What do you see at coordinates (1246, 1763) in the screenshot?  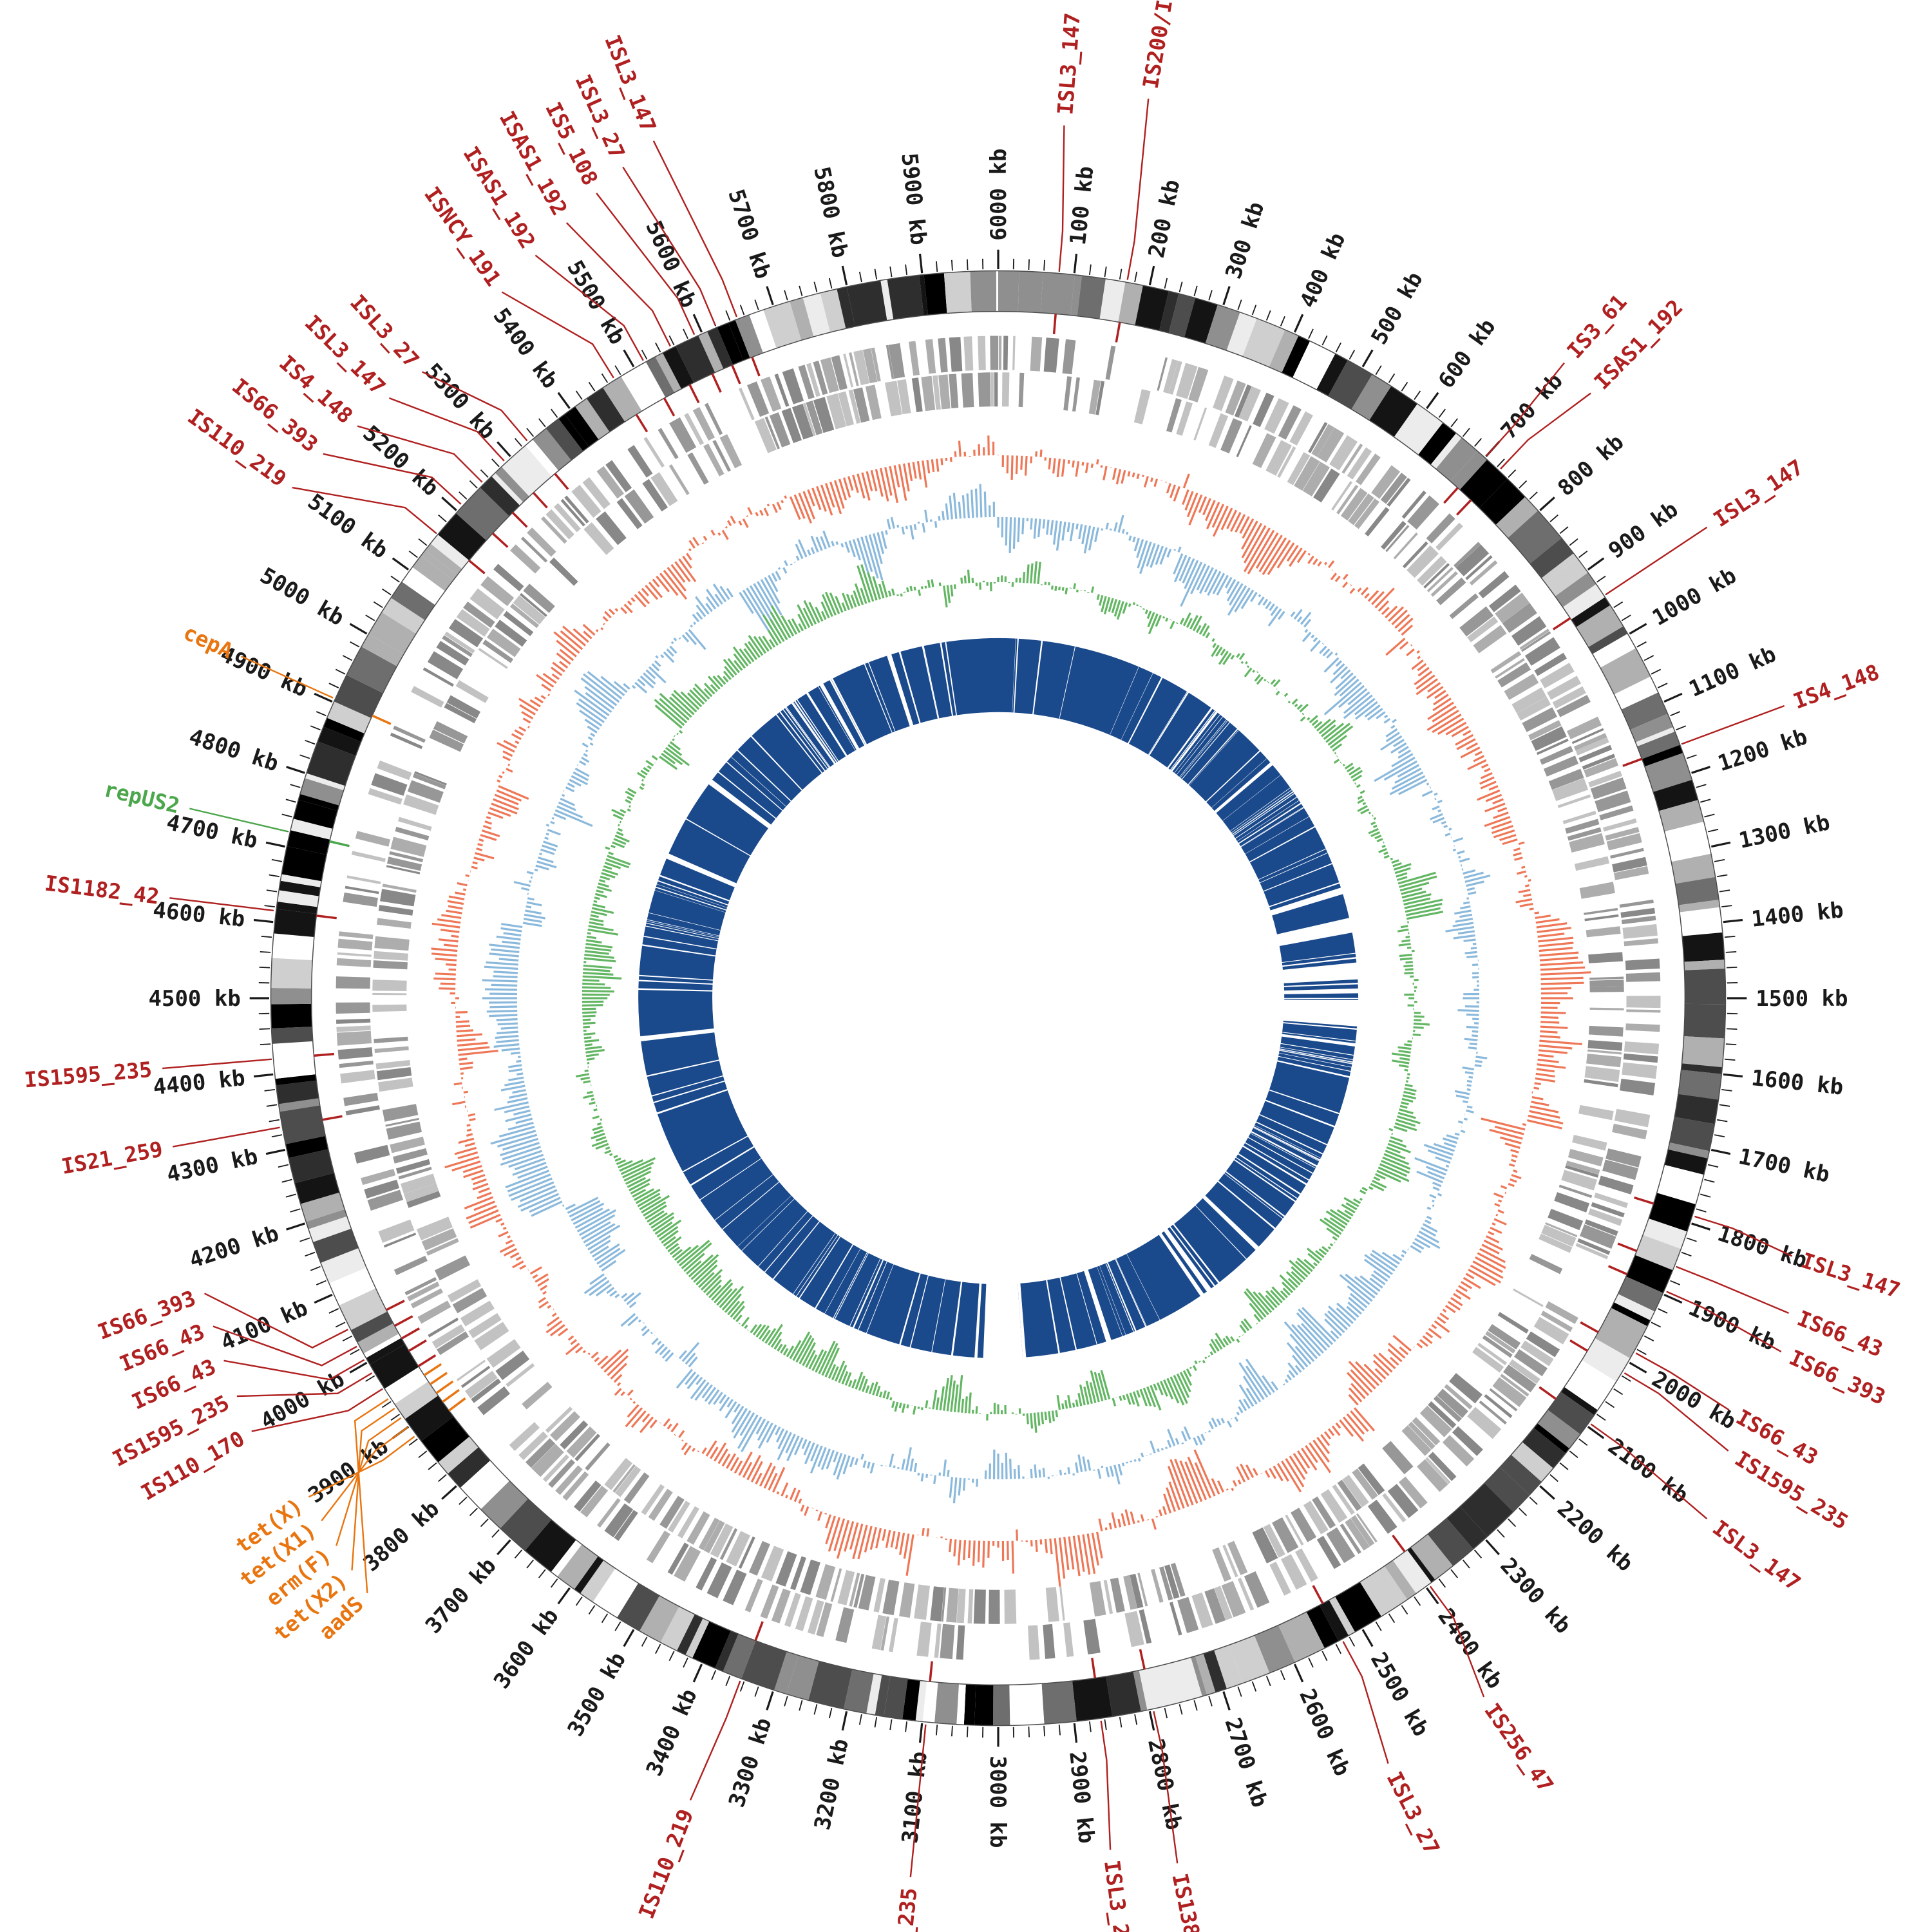 I see `tick-label: 2700 kb` at bounding box center [1246, 1763].